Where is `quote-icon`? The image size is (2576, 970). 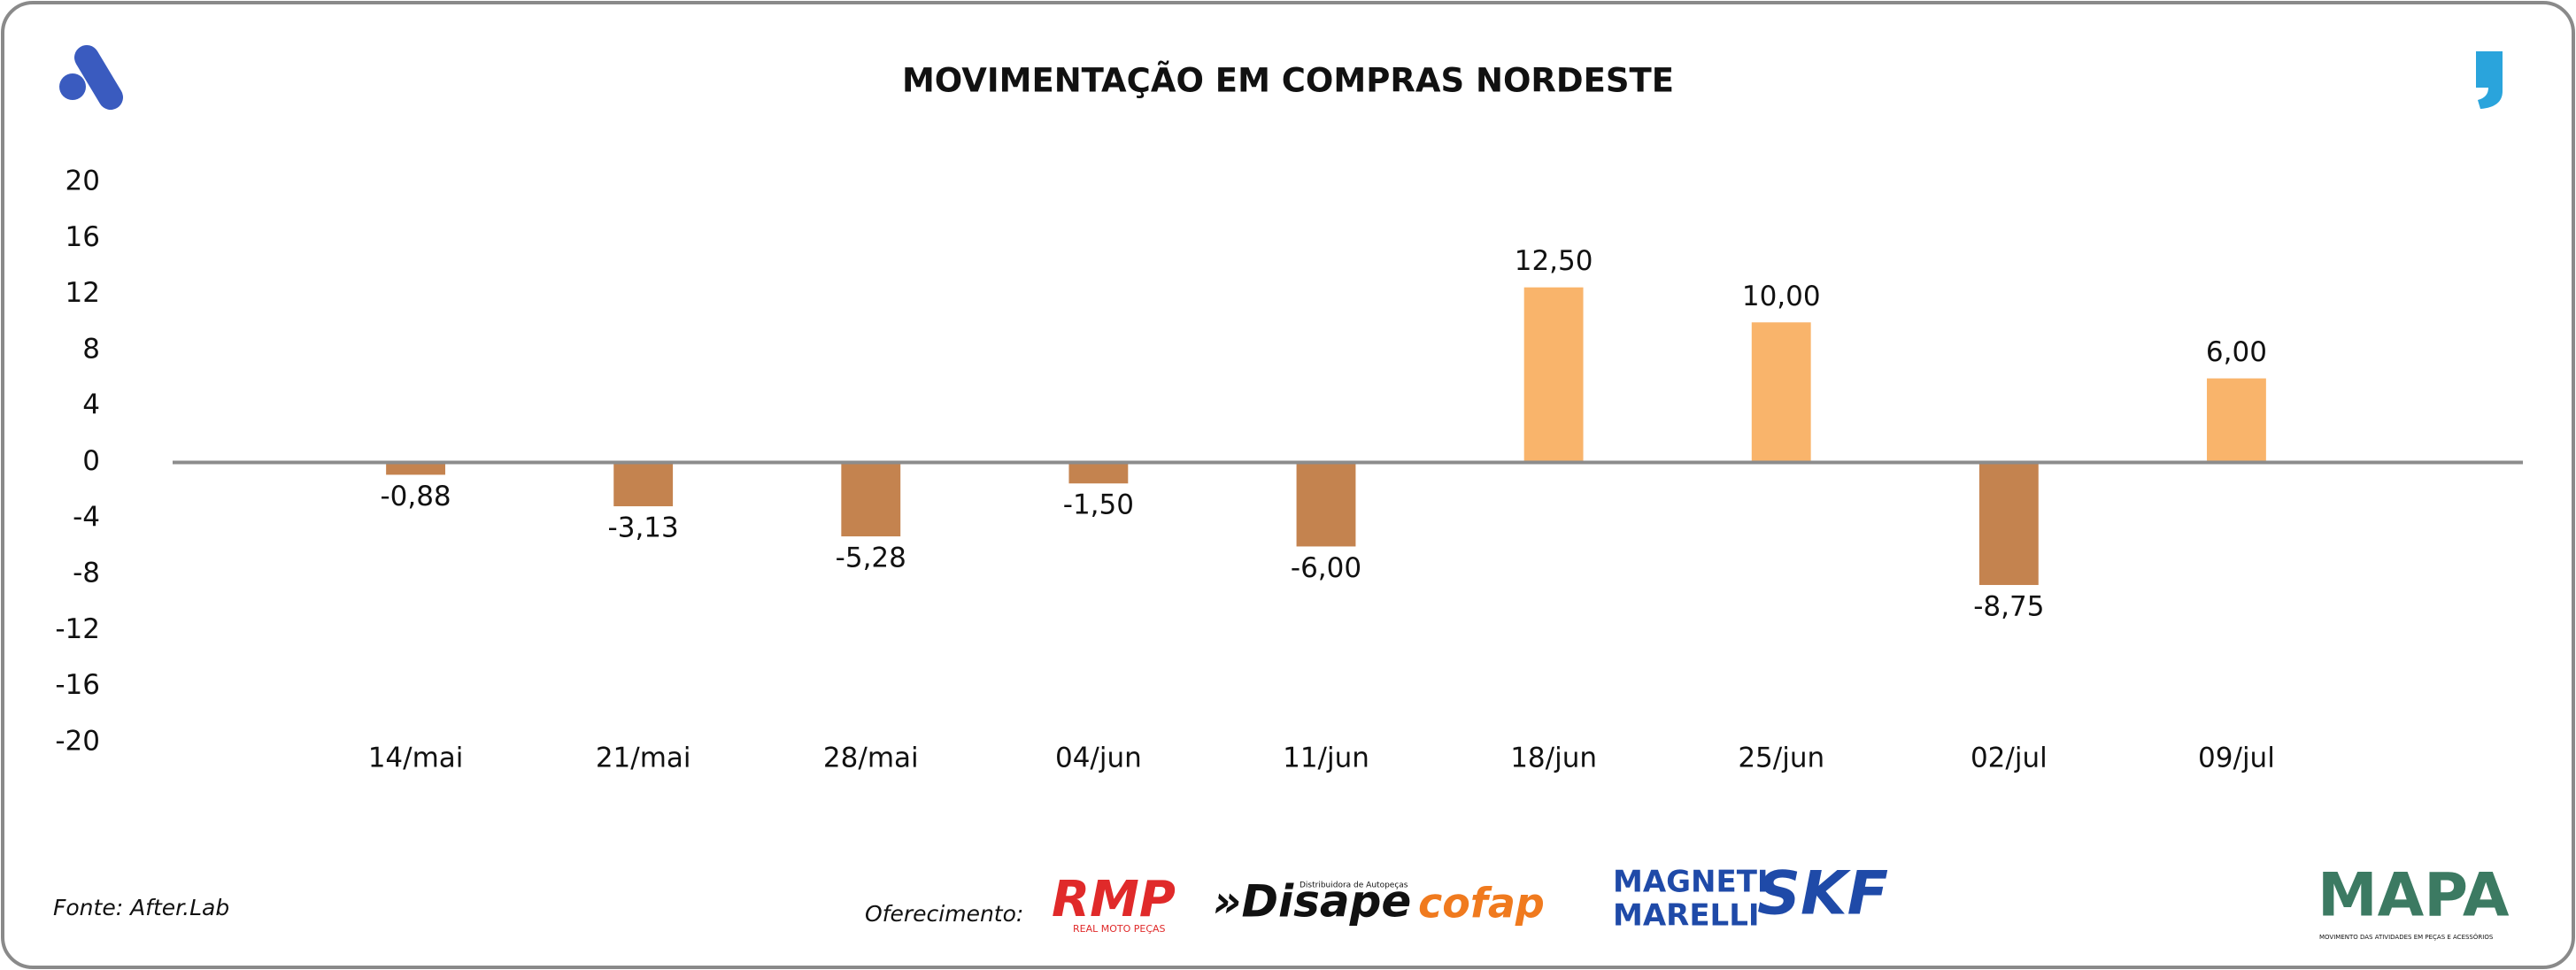 quote-icon is located at coordinates (2489, 80).